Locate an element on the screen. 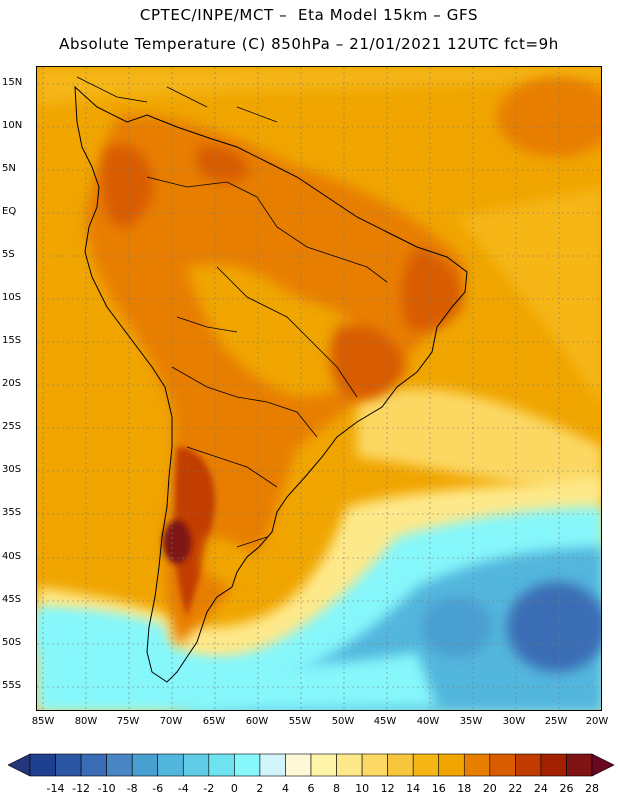 The width and height of the screenshot is (618, 800). colorbar-label-3: -8 is located at coordinates (132, 788).